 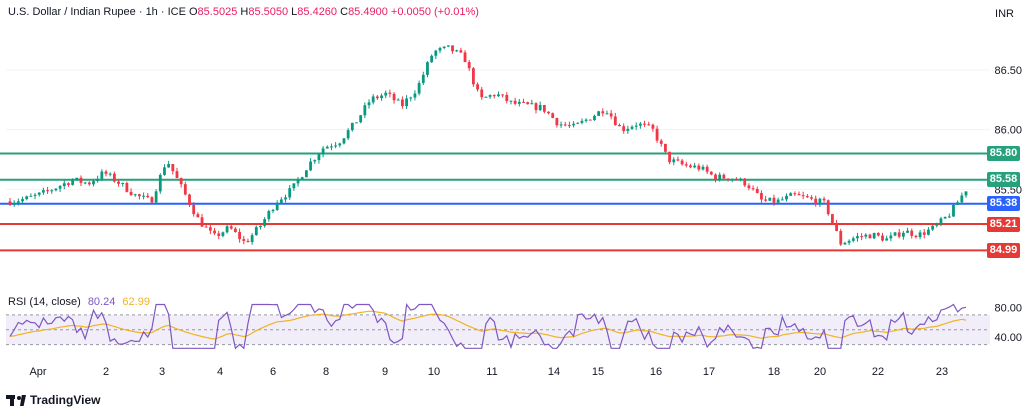 I want to click on close-value: 85.4900, so click(x=368, y=12).